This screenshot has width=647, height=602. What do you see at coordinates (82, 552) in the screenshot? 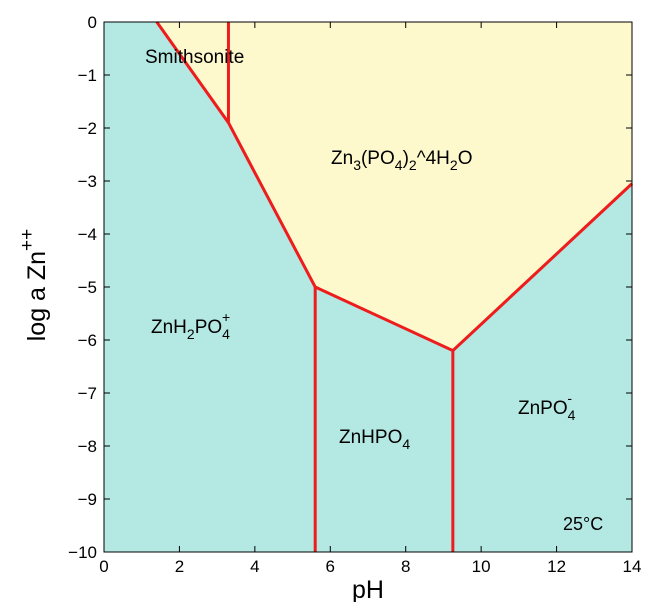
I see `y-tick-label: −10` at bounding box center [82, 552].